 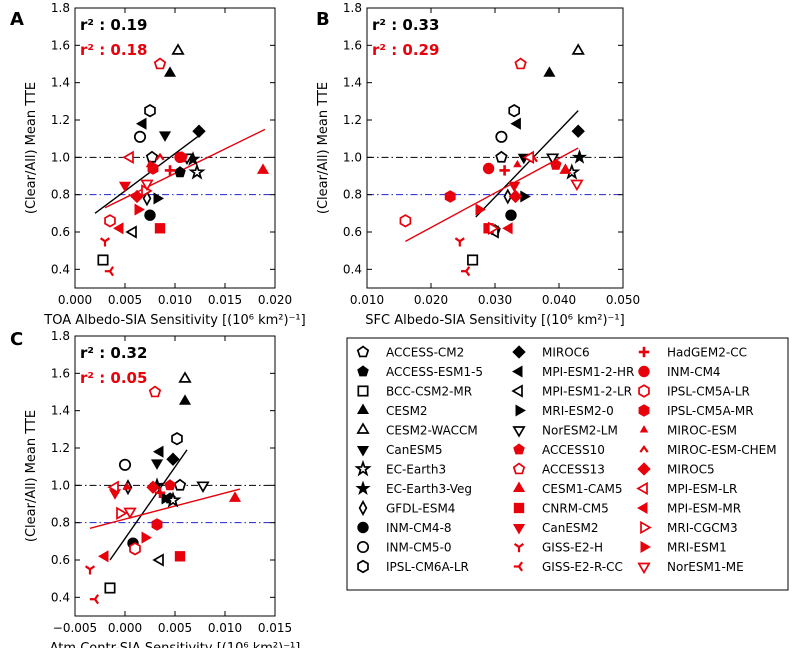 What do you see at coordinates (203, 487) in the screenshot?
I see `point-noresm2-lm` at bounding box center [203, 487].